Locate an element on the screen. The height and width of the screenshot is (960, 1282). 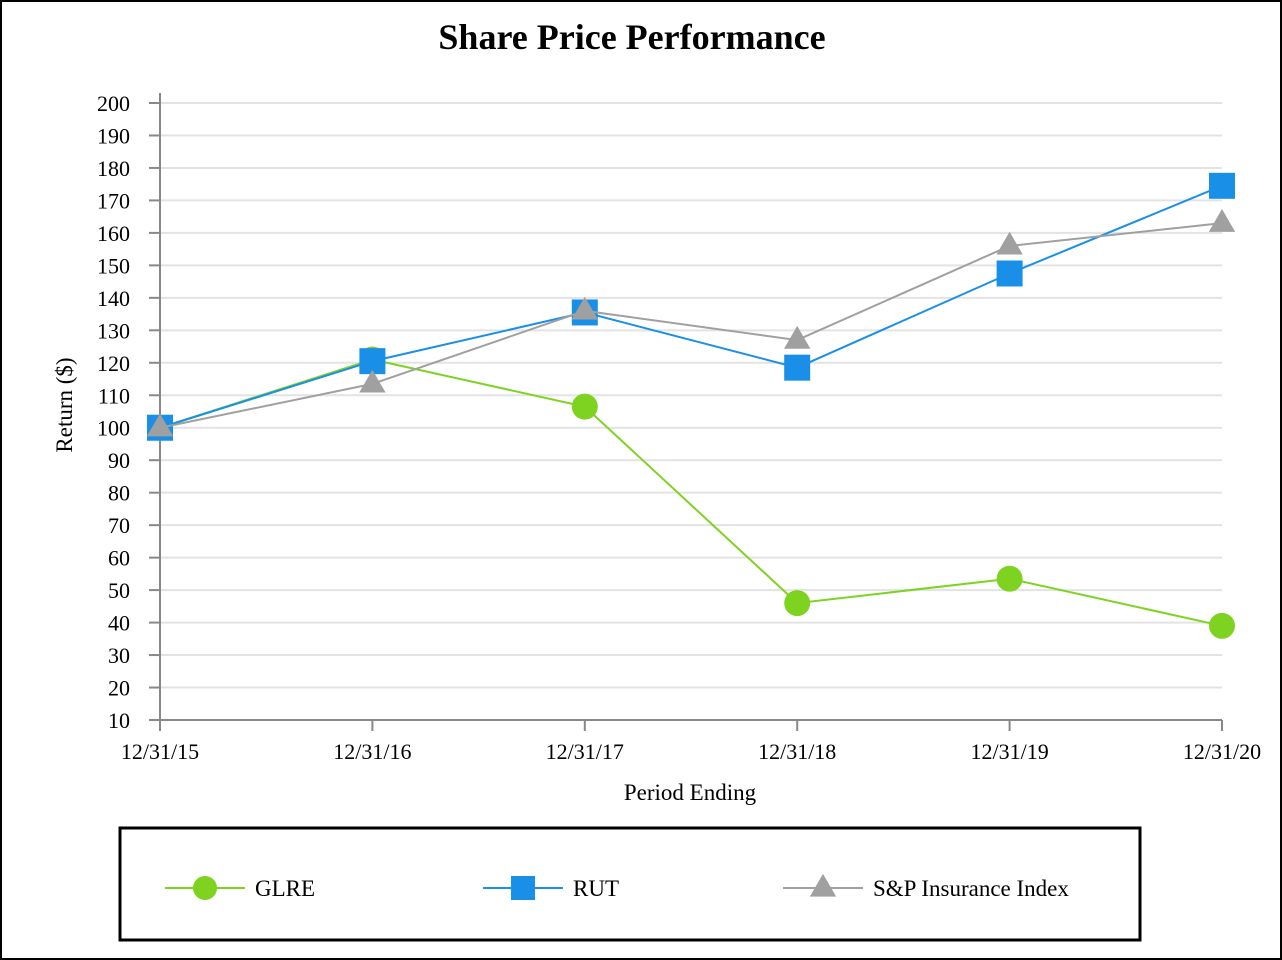
y-tick-label: 150 is located at coordinates (113, 265).